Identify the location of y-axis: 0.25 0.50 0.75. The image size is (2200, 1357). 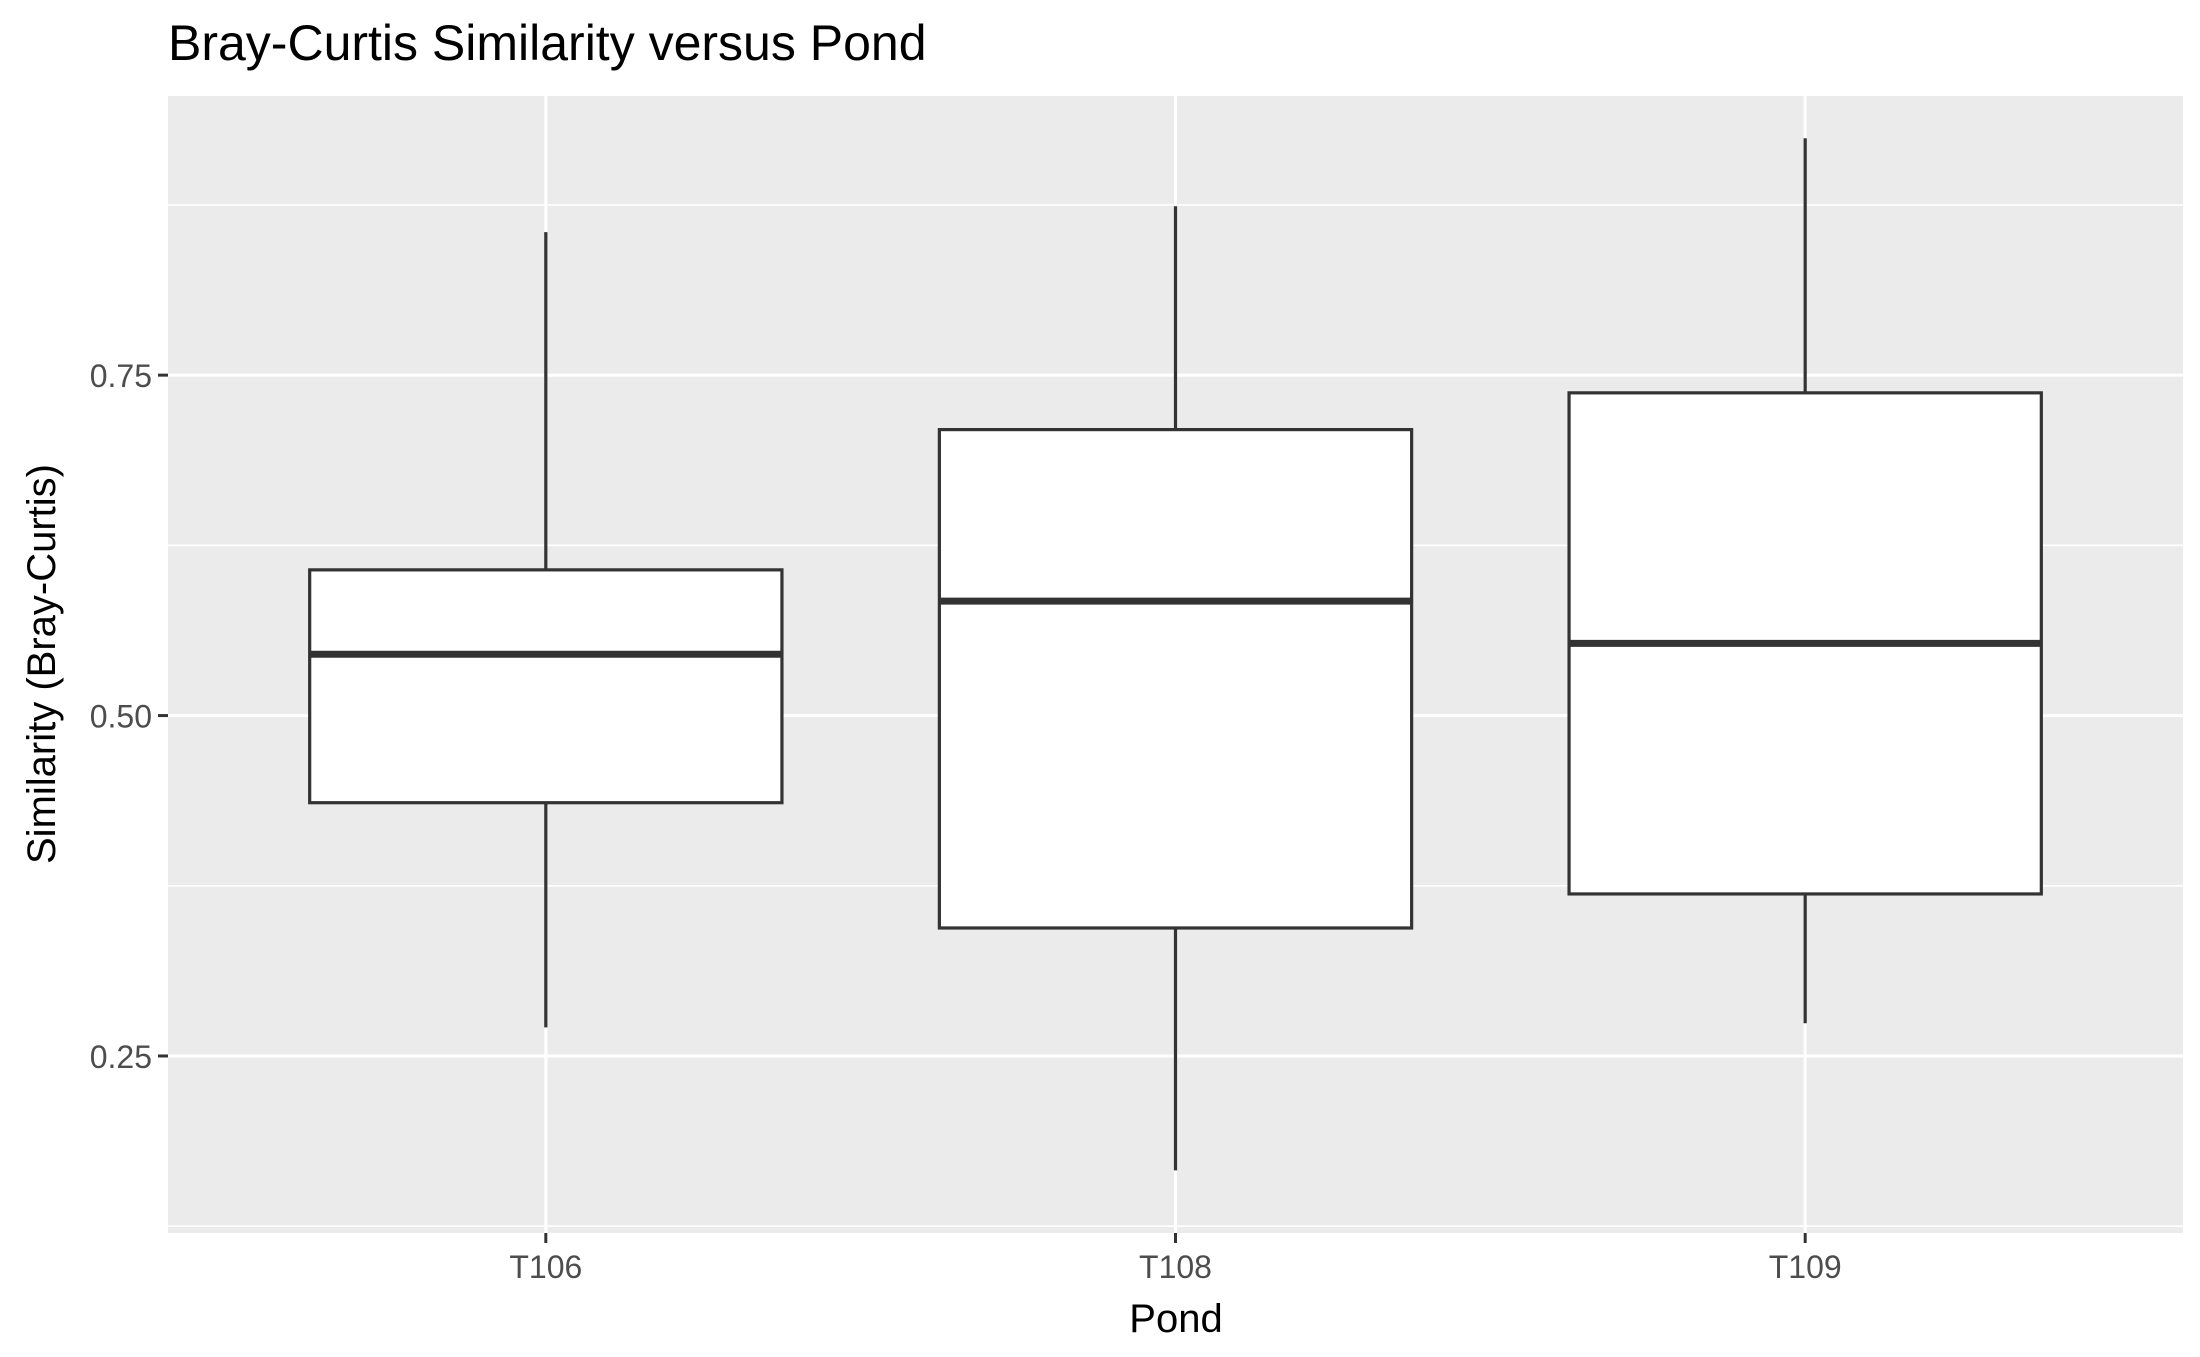
(129, 716).